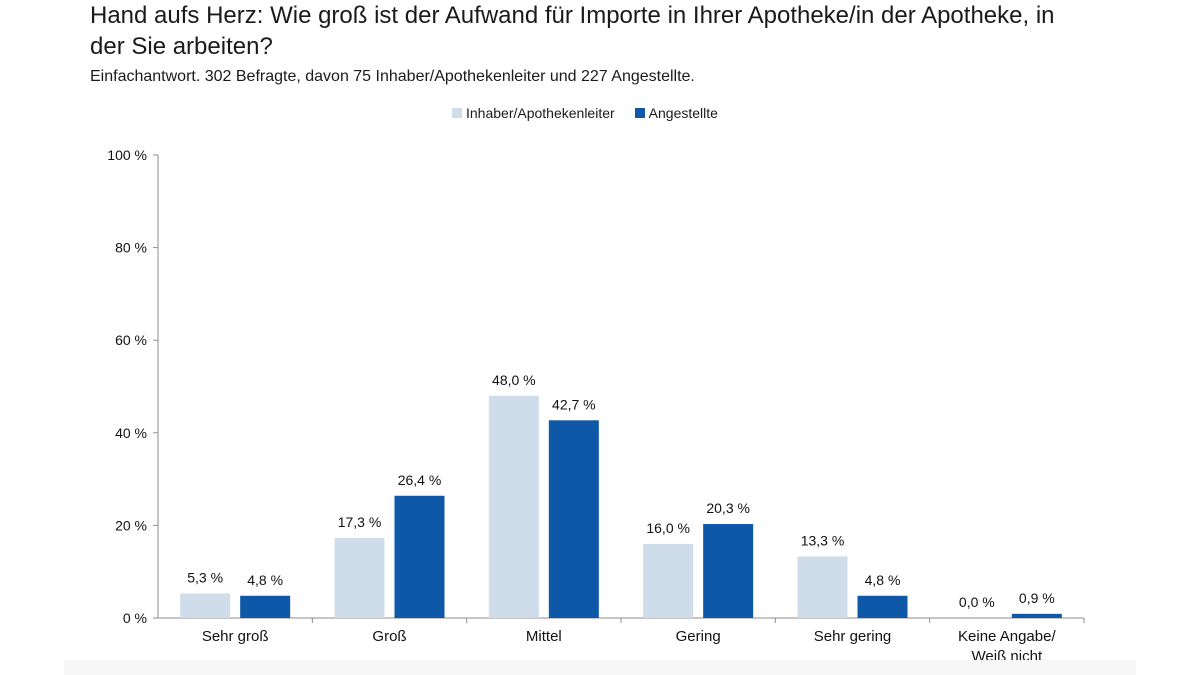  What do you see at coordinates (977, 602) in the screenshot?
I see `data-label: 0,0 %` at bounding box center [977, 602].